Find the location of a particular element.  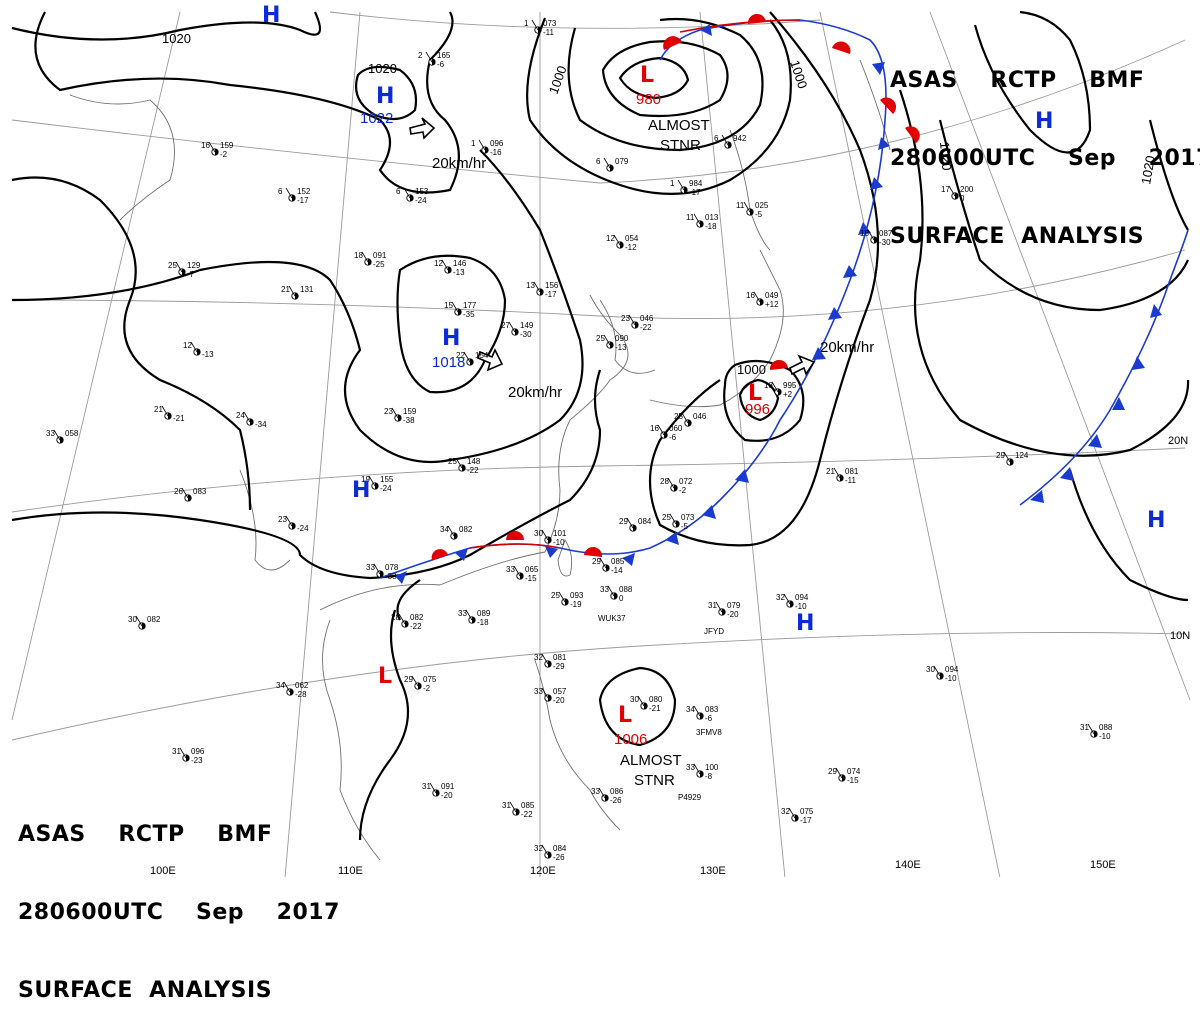

station-plot: 31 085-22 is located at coordinates (518, 810).